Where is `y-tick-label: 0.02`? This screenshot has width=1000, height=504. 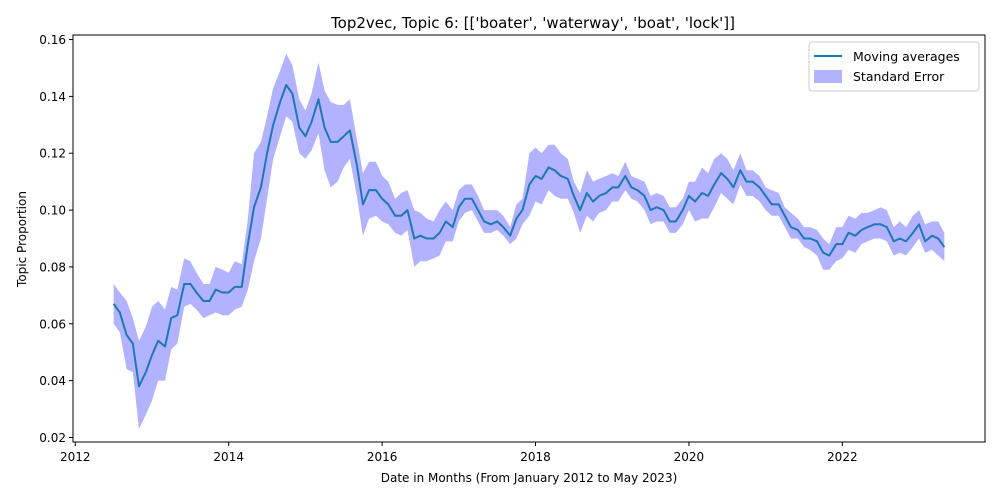 y-tick-label: 0.02 is located at coordinates (52, 438).